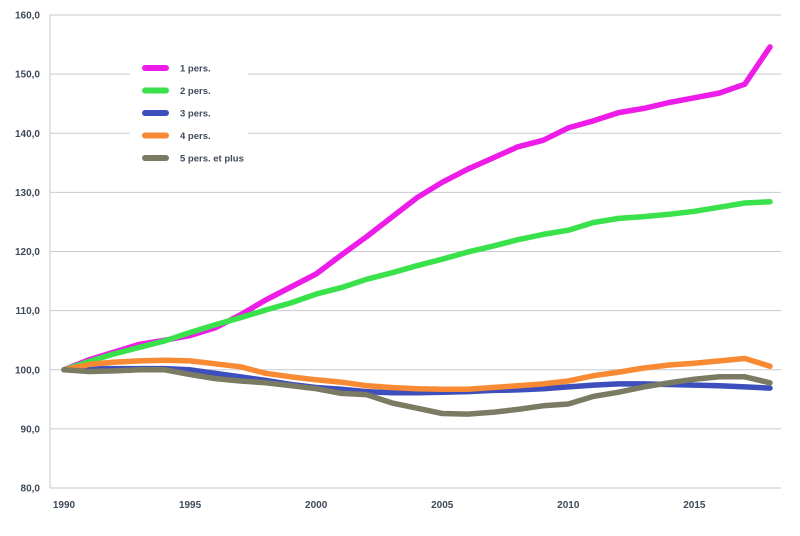  I want to click on x-tick-label: 2010, so click(568, 505).